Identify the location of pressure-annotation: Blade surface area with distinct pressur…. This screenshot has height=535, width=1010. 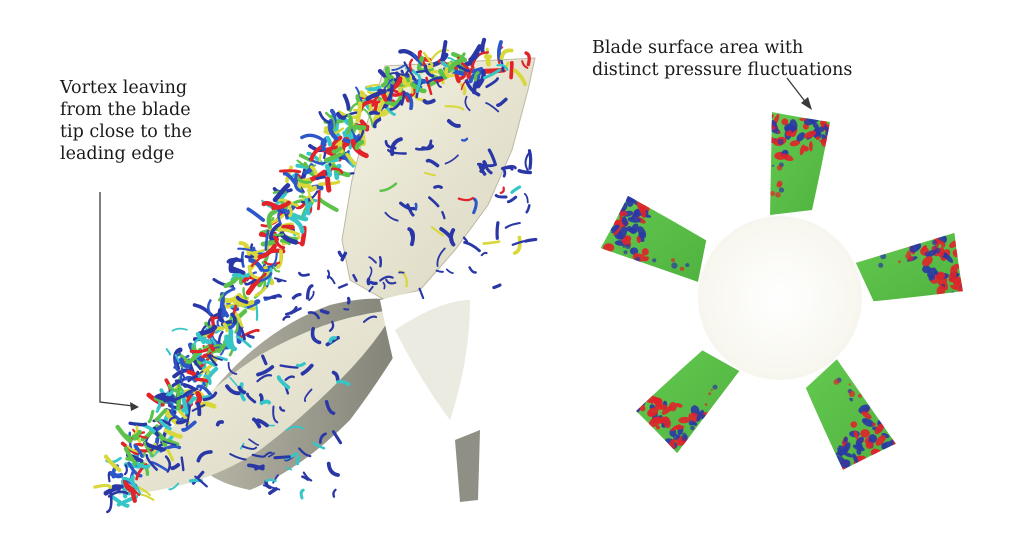
(722, 59).